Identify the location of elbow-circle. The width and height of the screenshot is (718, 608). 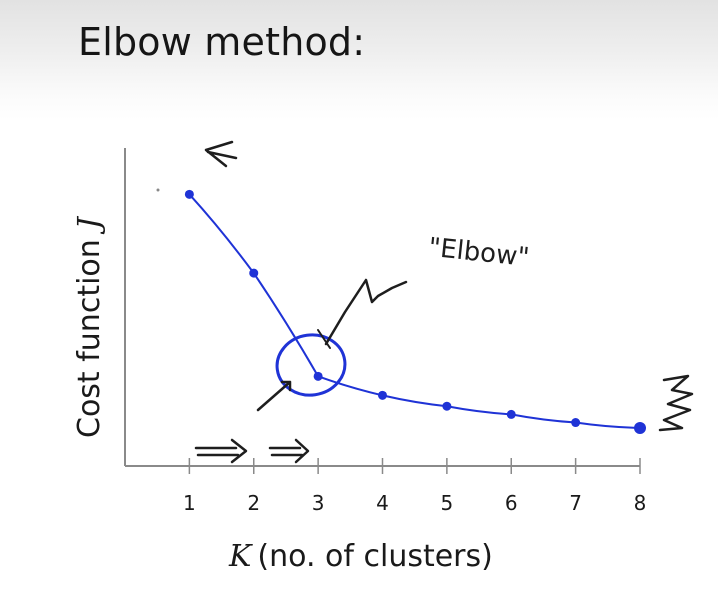
(311, 365).